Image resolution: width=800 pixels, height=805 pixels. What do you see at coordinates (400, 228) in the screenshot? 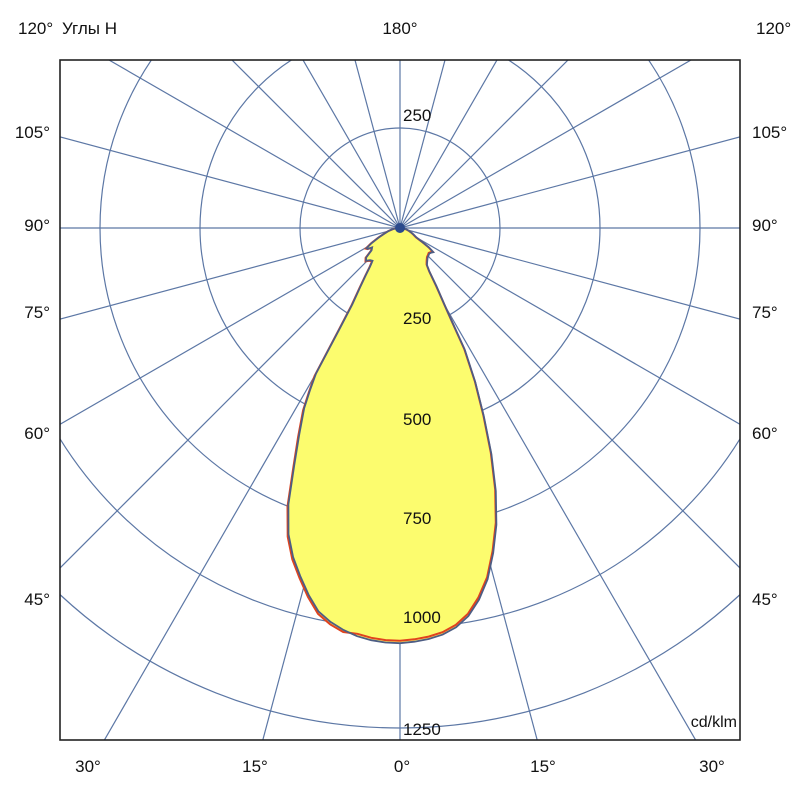
I see `pole-dot` at bounding box center [400, 228].